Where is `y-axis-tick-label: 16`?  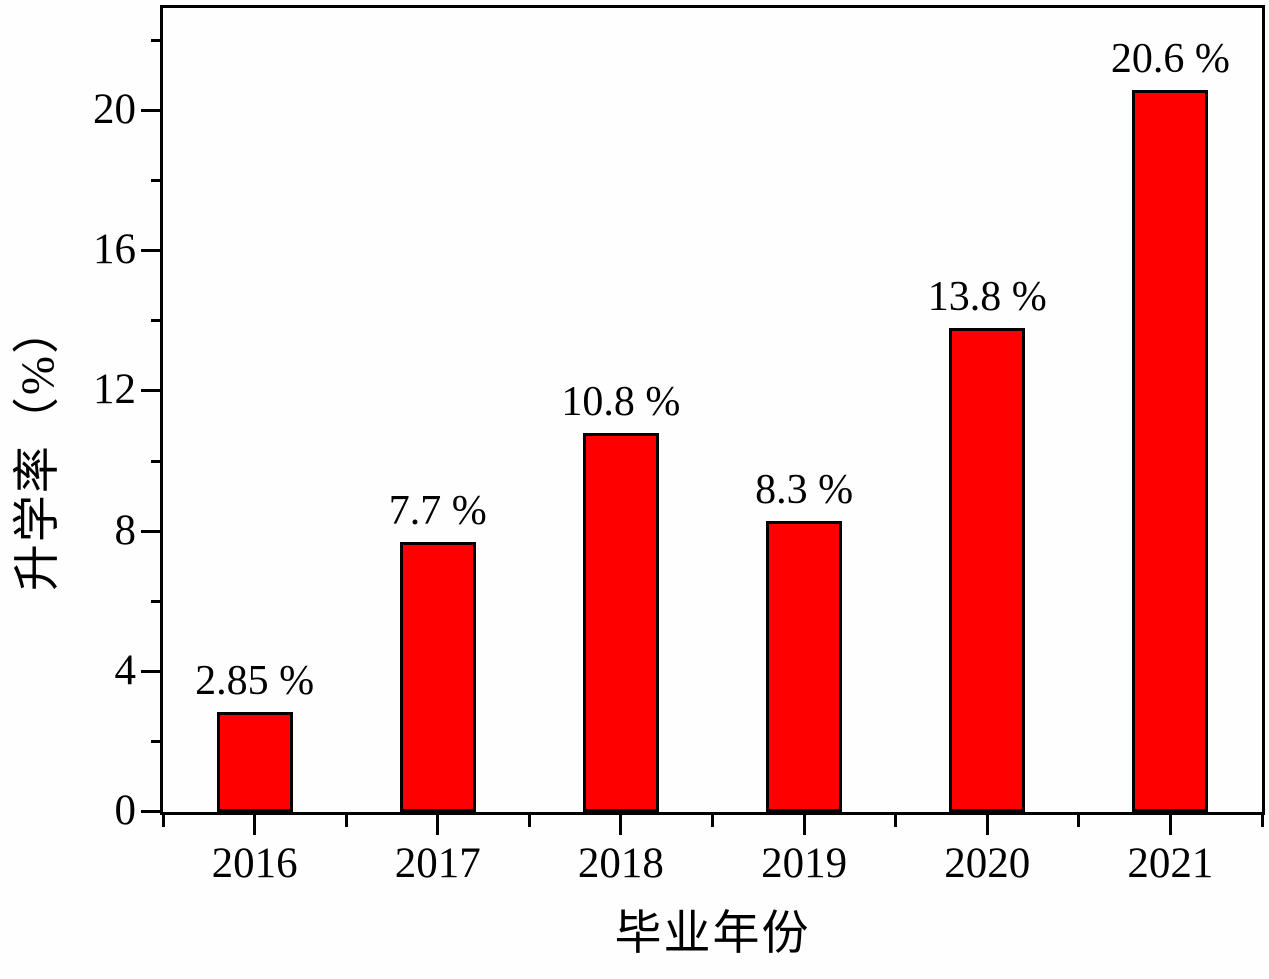
y-axis-tick-label: 16 is located at coordinates (114, 250).